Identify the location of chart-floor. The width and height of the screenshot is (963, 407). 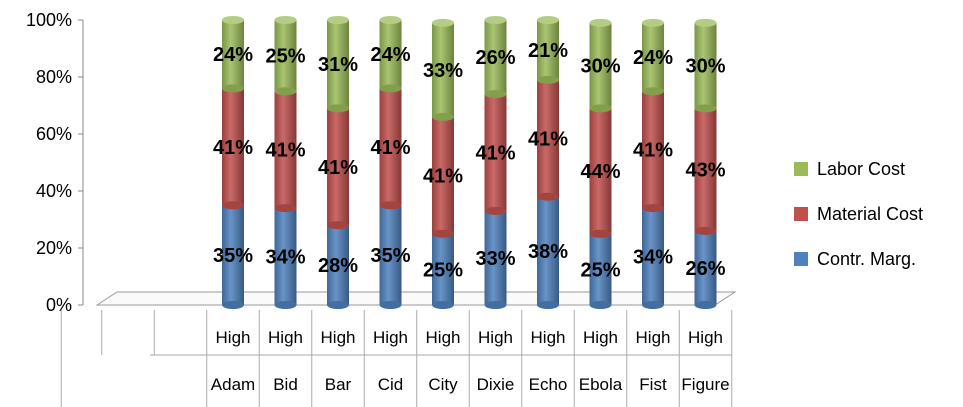
(416, 298).